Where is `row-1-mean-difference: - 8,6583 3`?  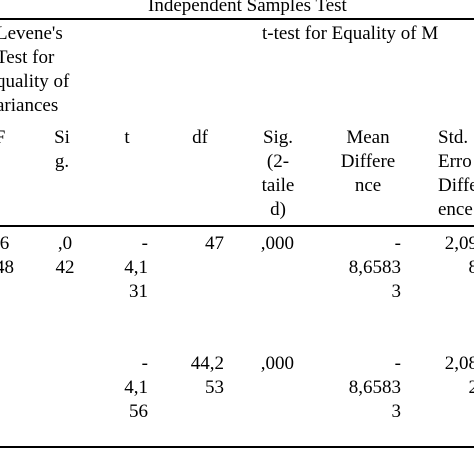 row-1-mean-difference: - 8,6583 3 is located at coordinates (374, 267).